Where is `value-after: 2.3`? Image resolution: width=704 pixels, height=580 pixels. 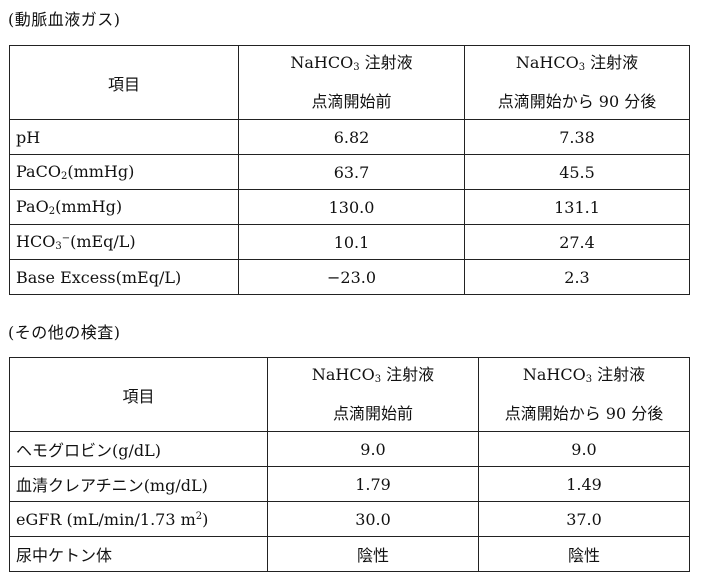 value-after: 2.3 is located at coordinates (577, 277).